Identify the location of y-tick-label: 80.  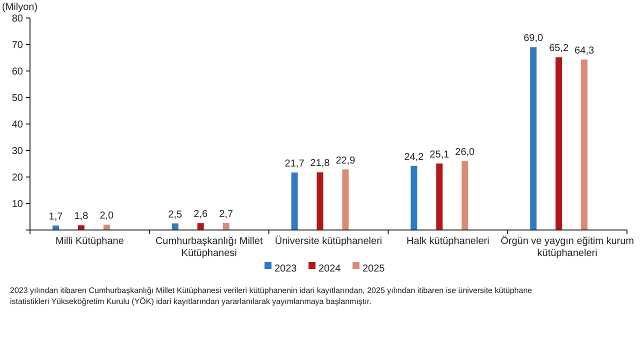
(18, 19).